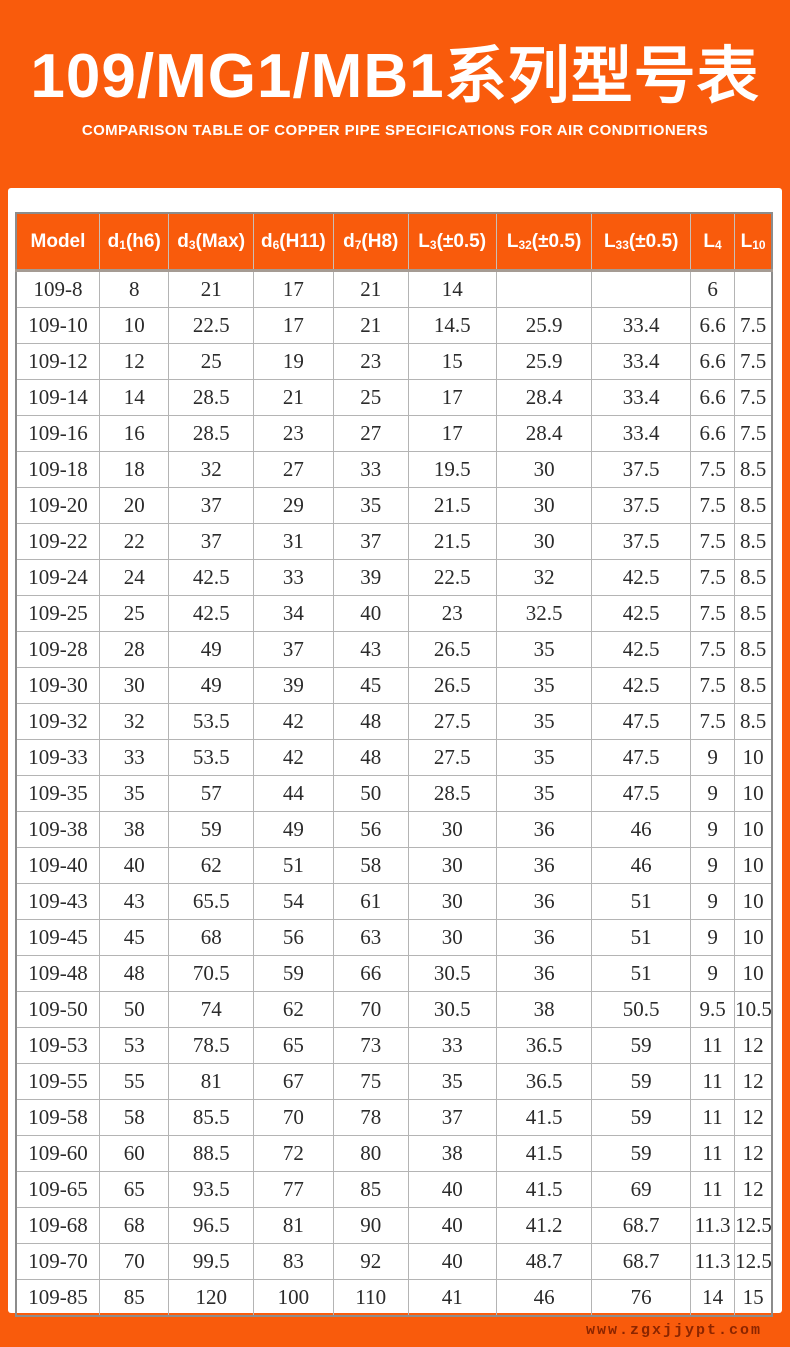  Describe the element at coordinates (358, 244) in the screenshot. I see `header-label-part: 7` at that location.